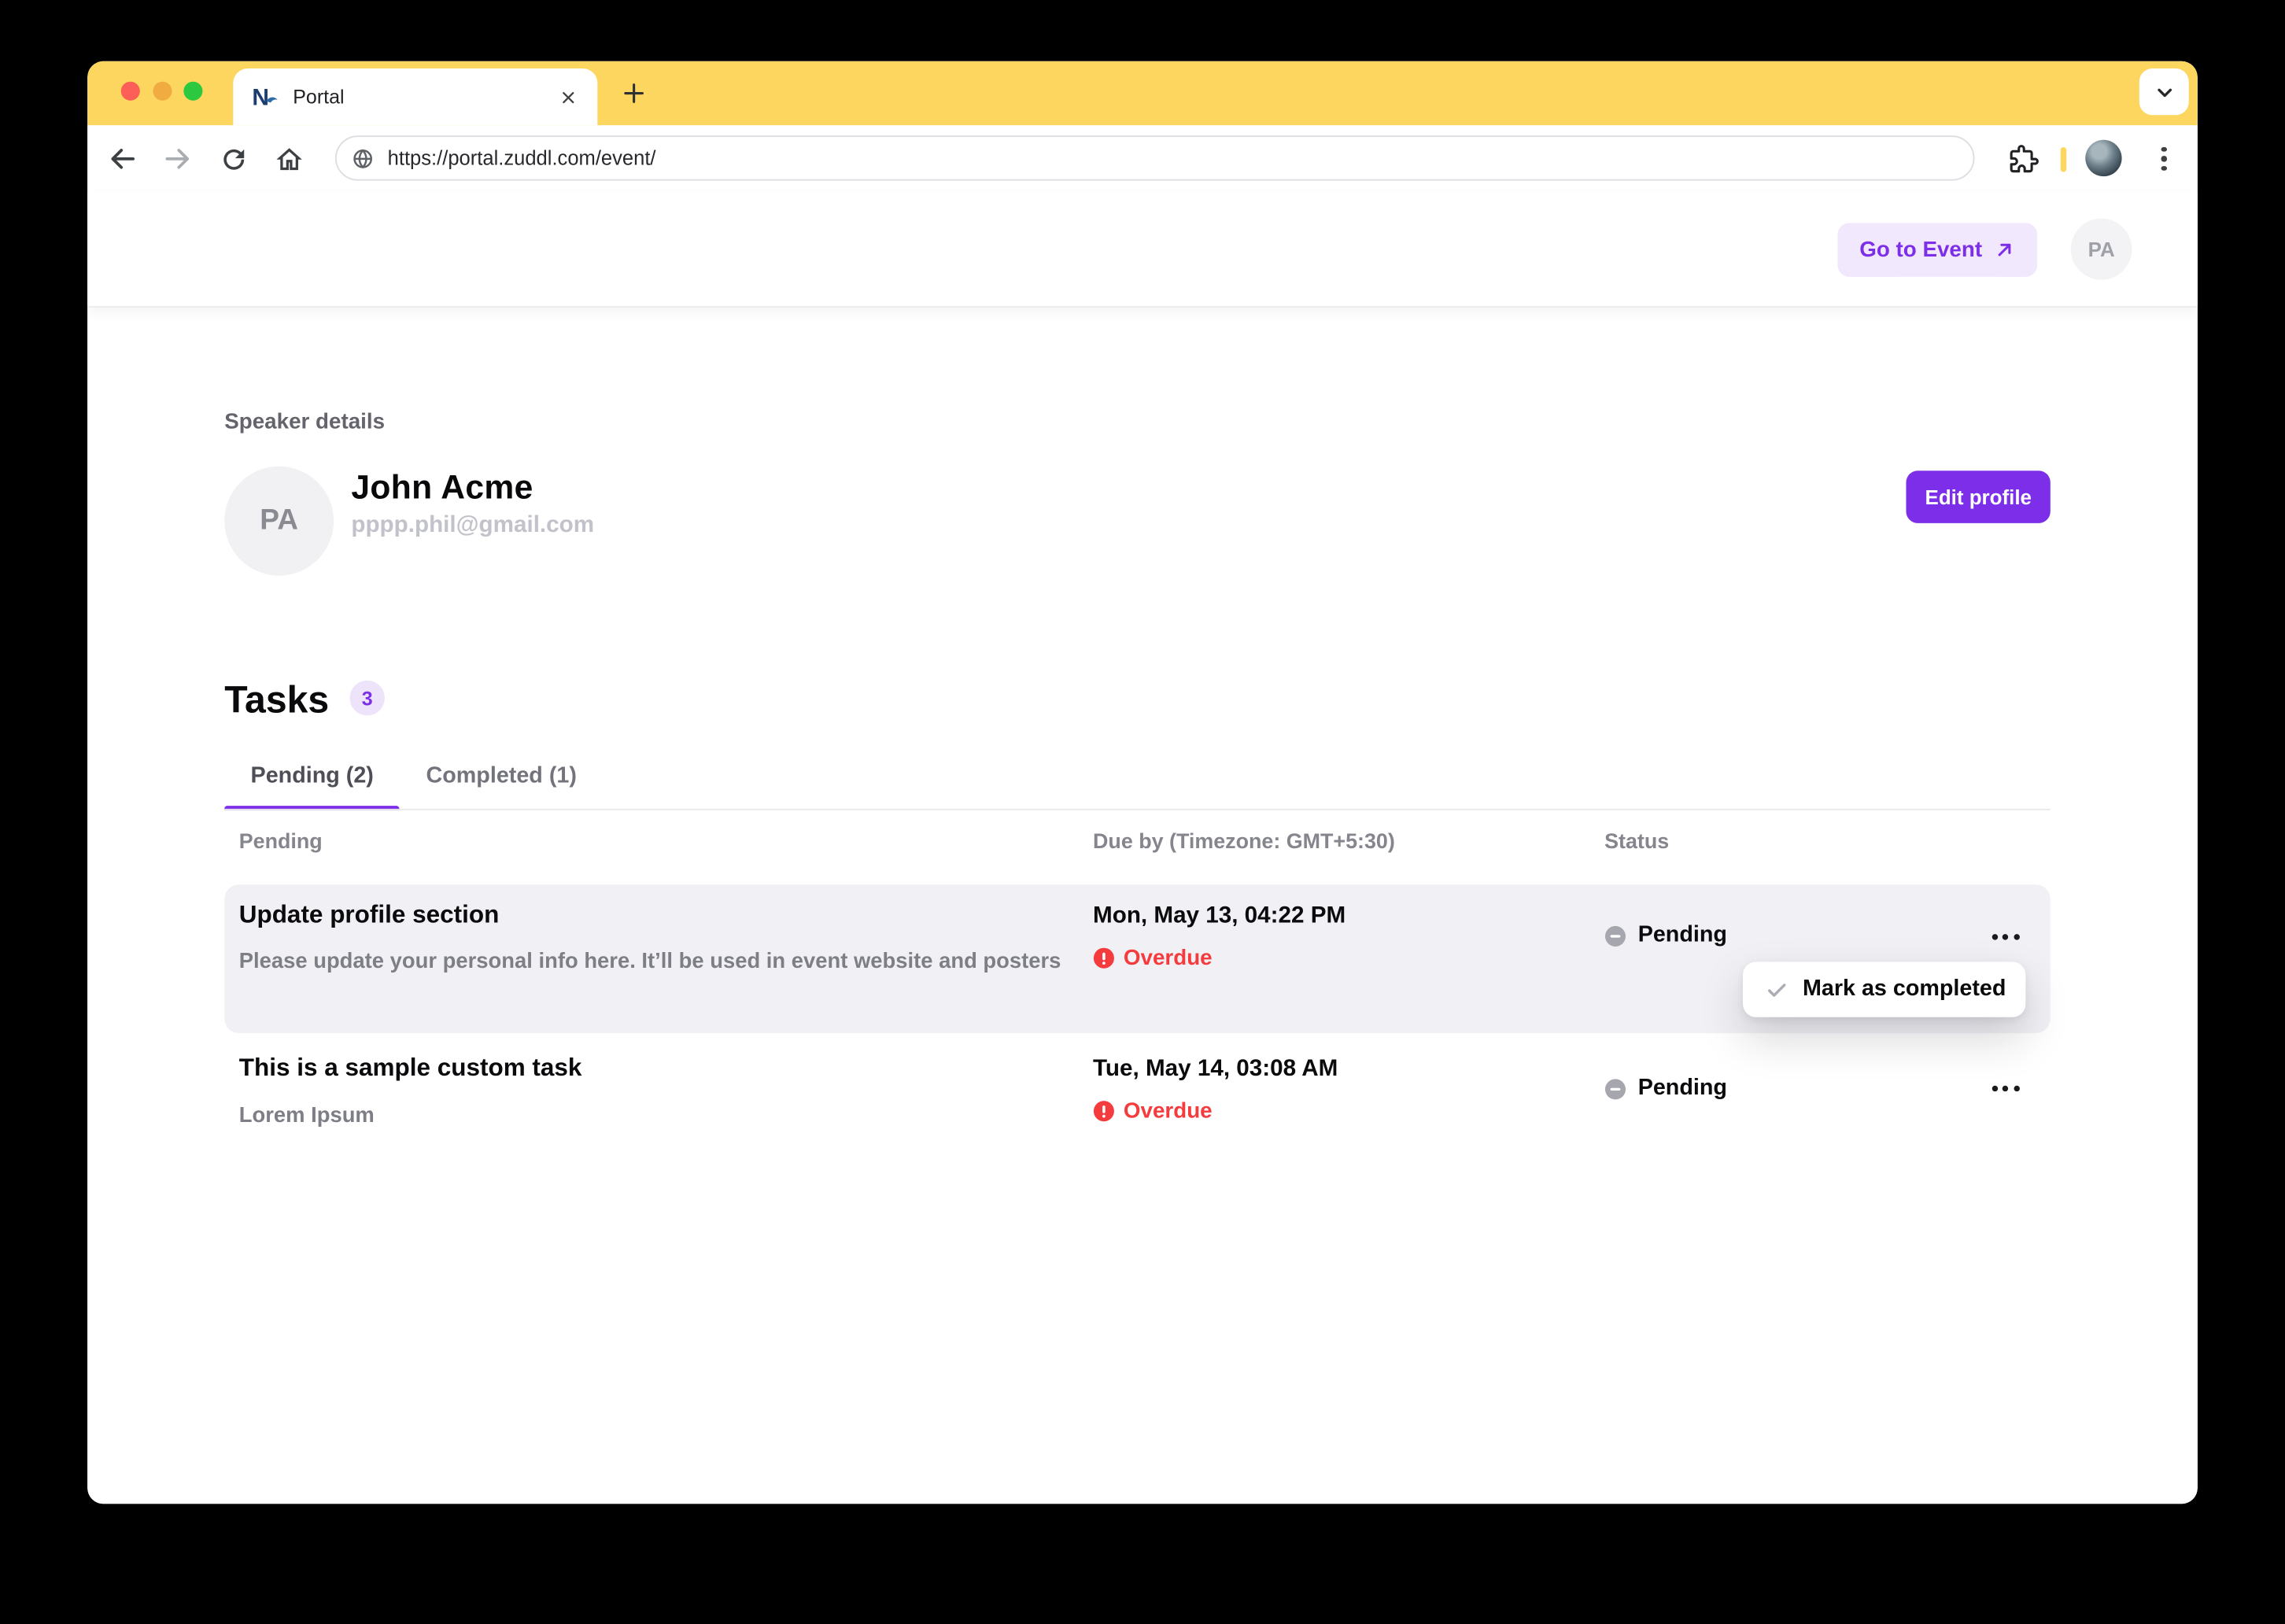  What do you see at coordinates (2101, 249) in the screenshot?
I see `user-avatar-badge: PA` at bounding box center [2101, 249].